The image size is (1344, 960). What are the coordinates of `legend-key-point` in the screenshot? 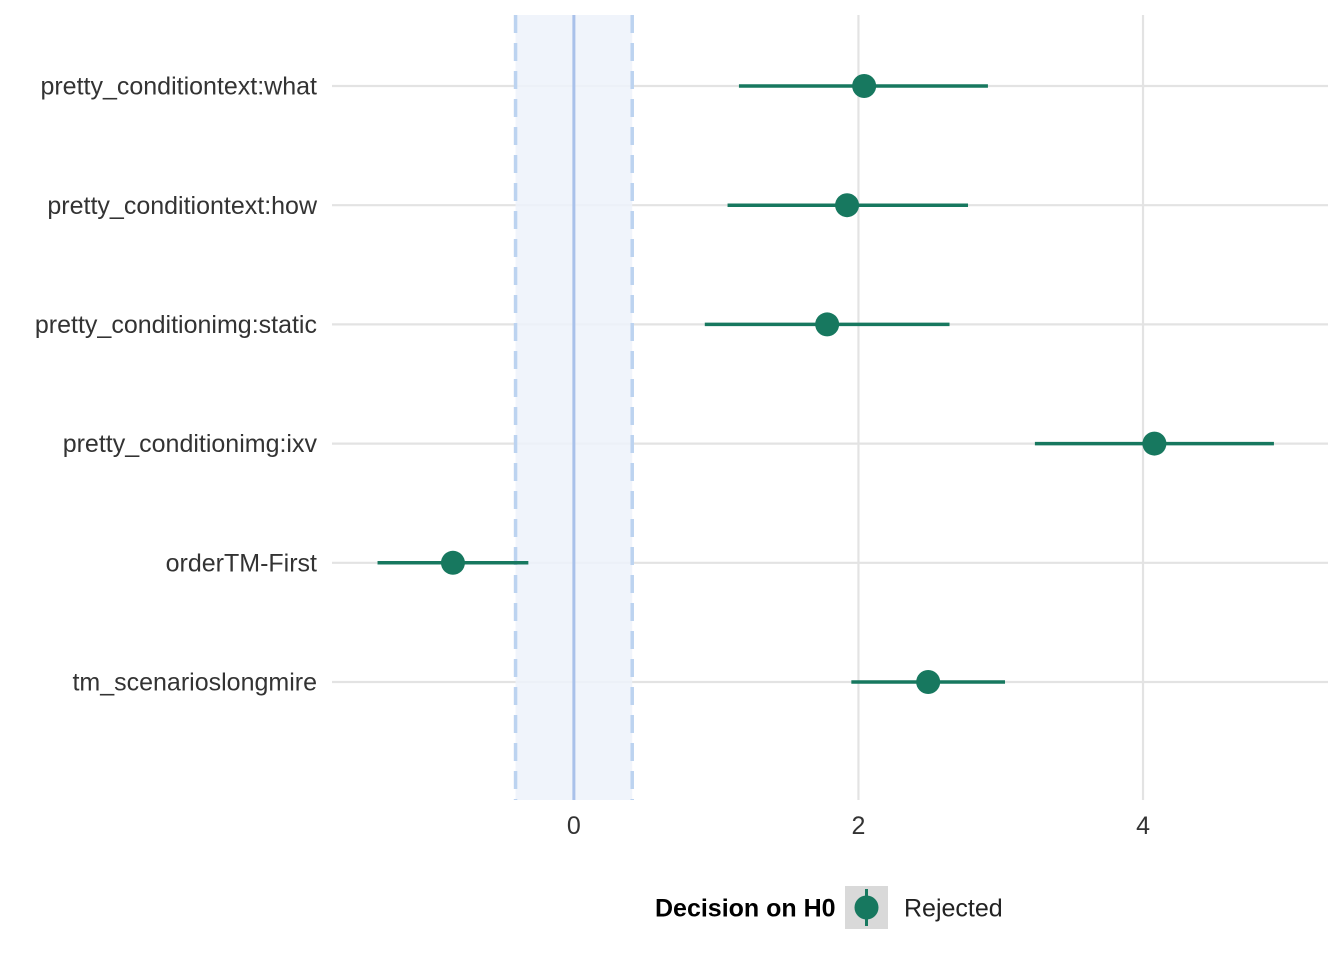 It's located at (866, 907).